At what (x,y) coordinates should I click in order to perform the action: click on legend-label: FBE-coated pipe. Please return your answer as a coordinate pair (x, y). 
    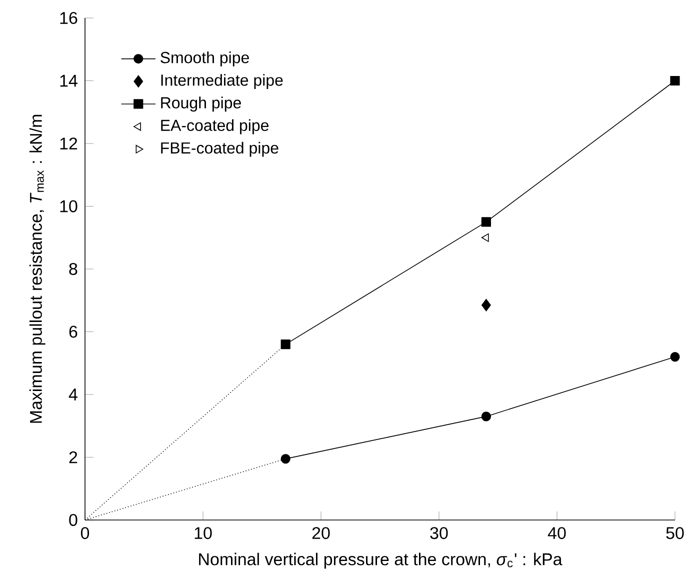
    Looking at the image, I should click on (219, 149).